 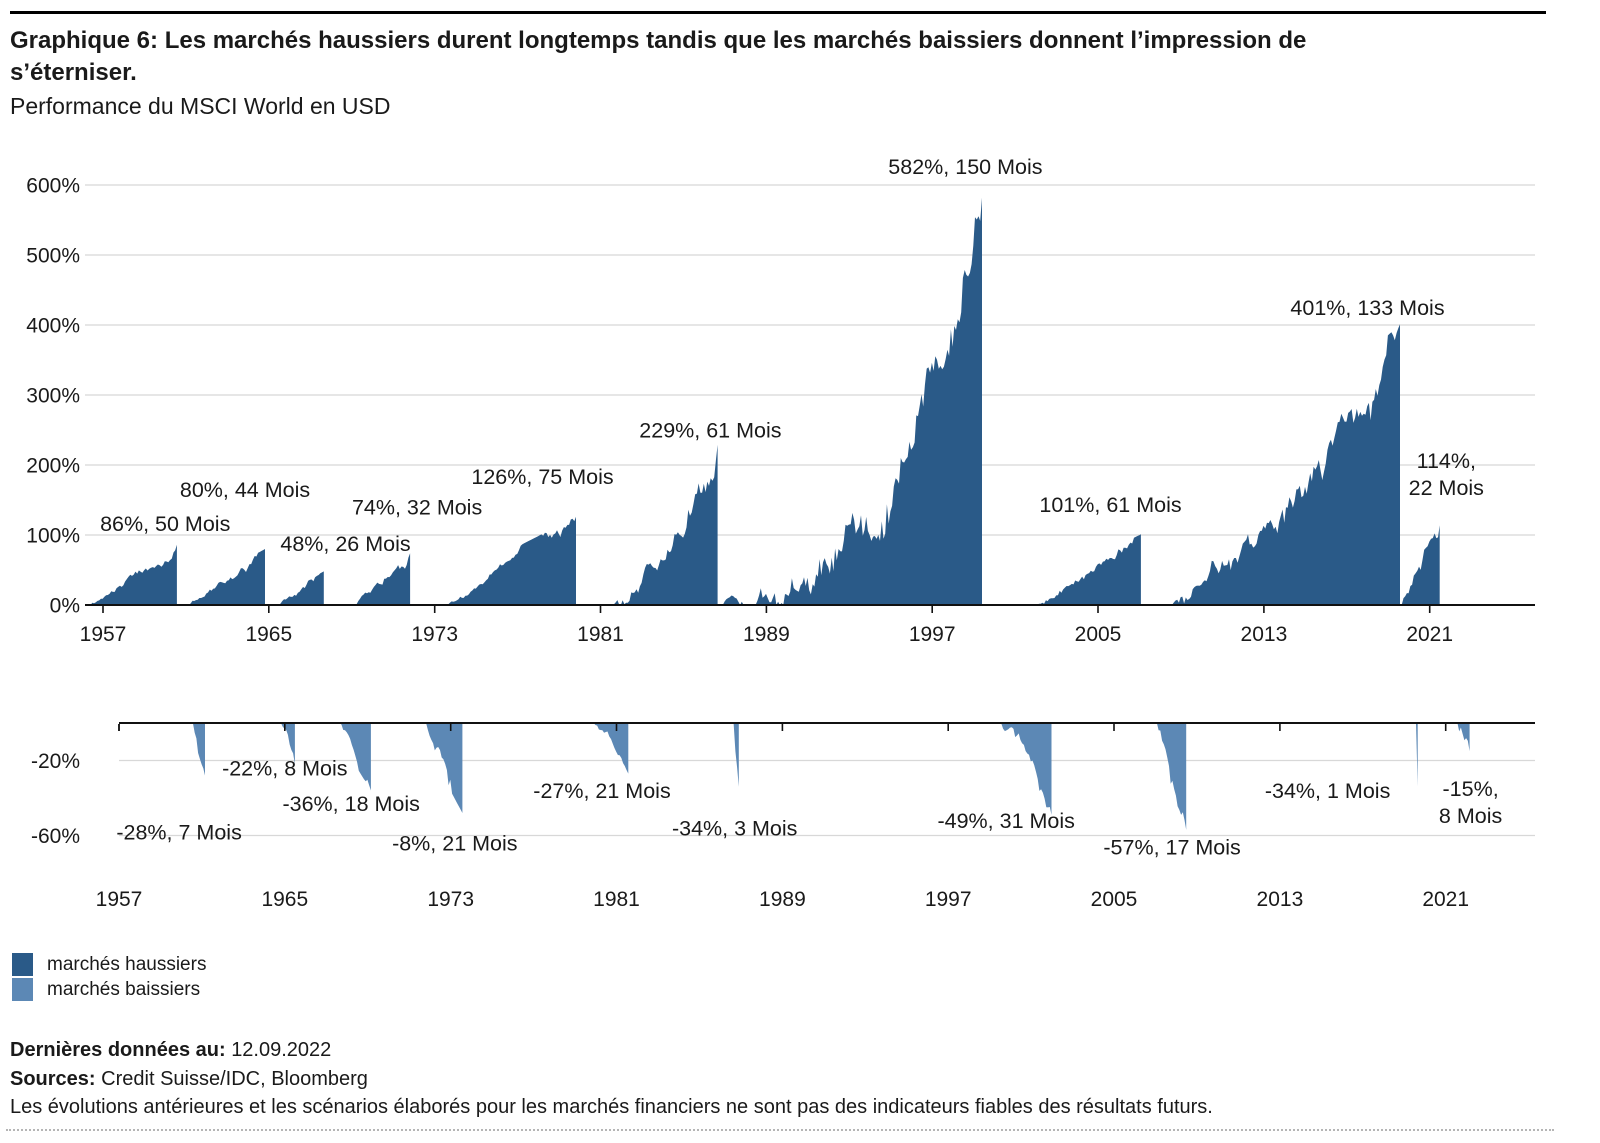 I want to click on segment-label: 101%, 61 Mois, so click(x=1110, y=505).